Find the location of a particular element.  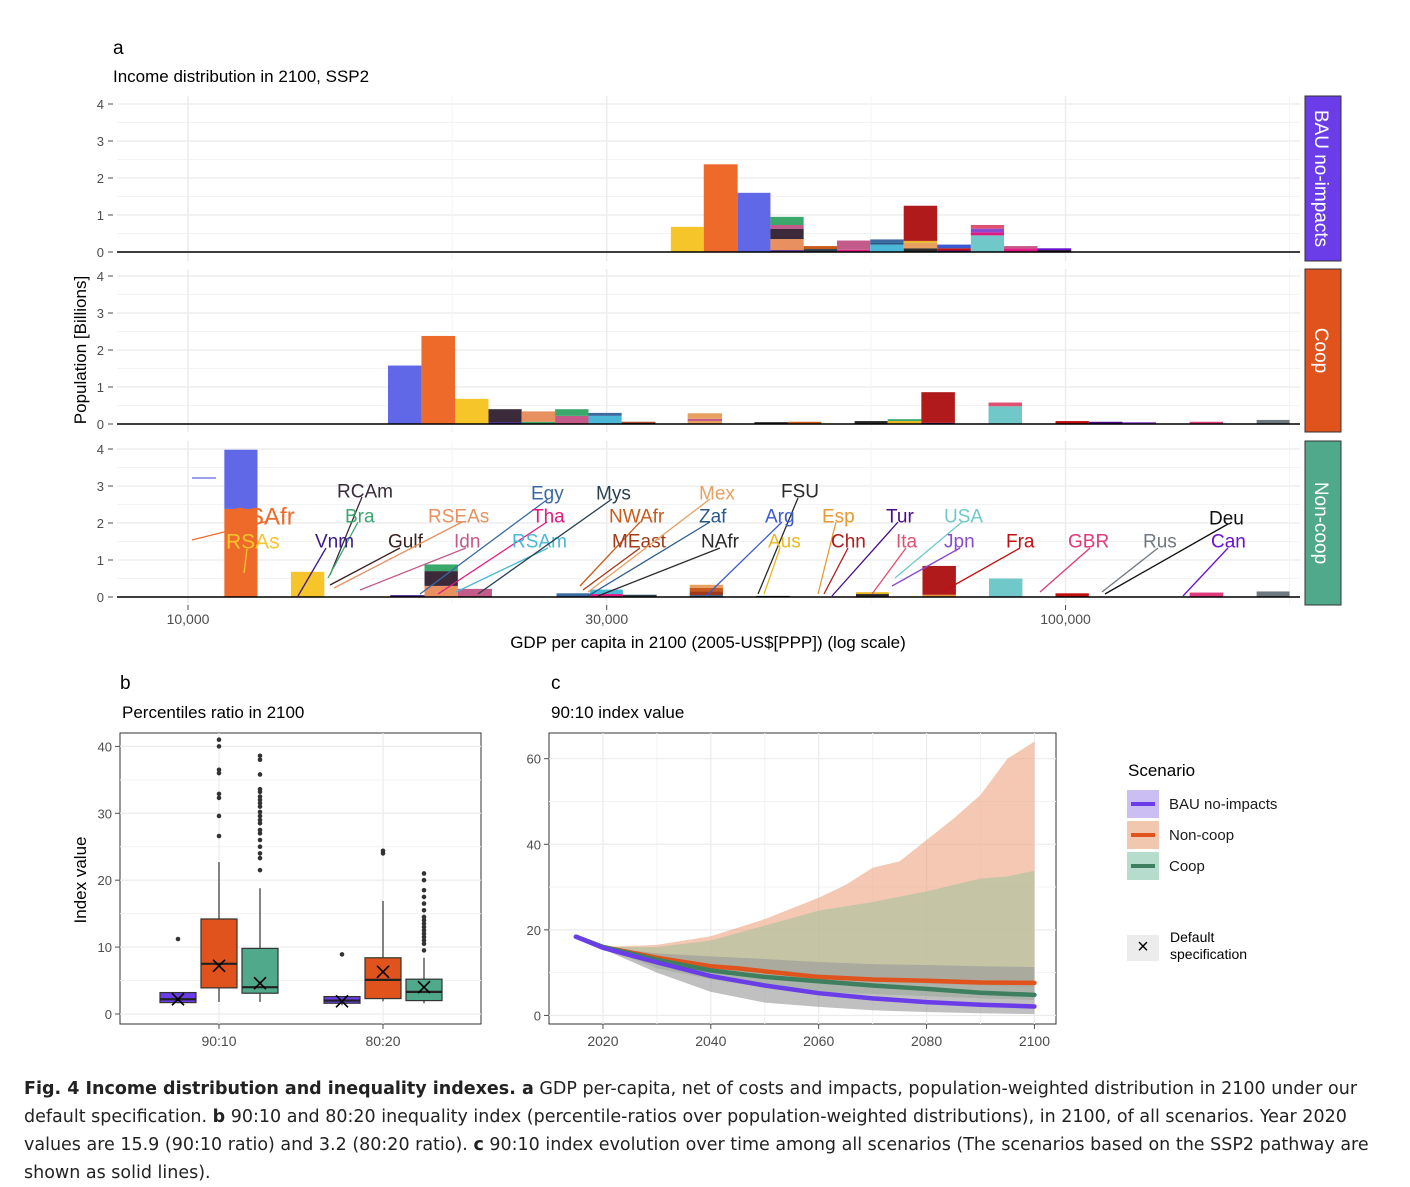

panel-b-plot: 0 10 20 30 40 90:10 80:20 is located at coordinates (290, 890).